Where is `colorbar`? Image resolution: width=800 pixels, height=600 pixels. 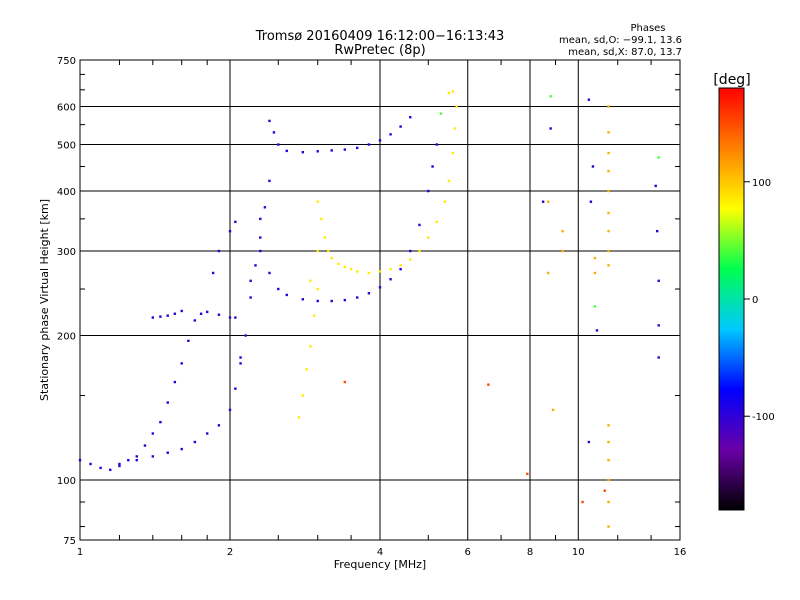 colorbar is located at coordinates (731, 299).